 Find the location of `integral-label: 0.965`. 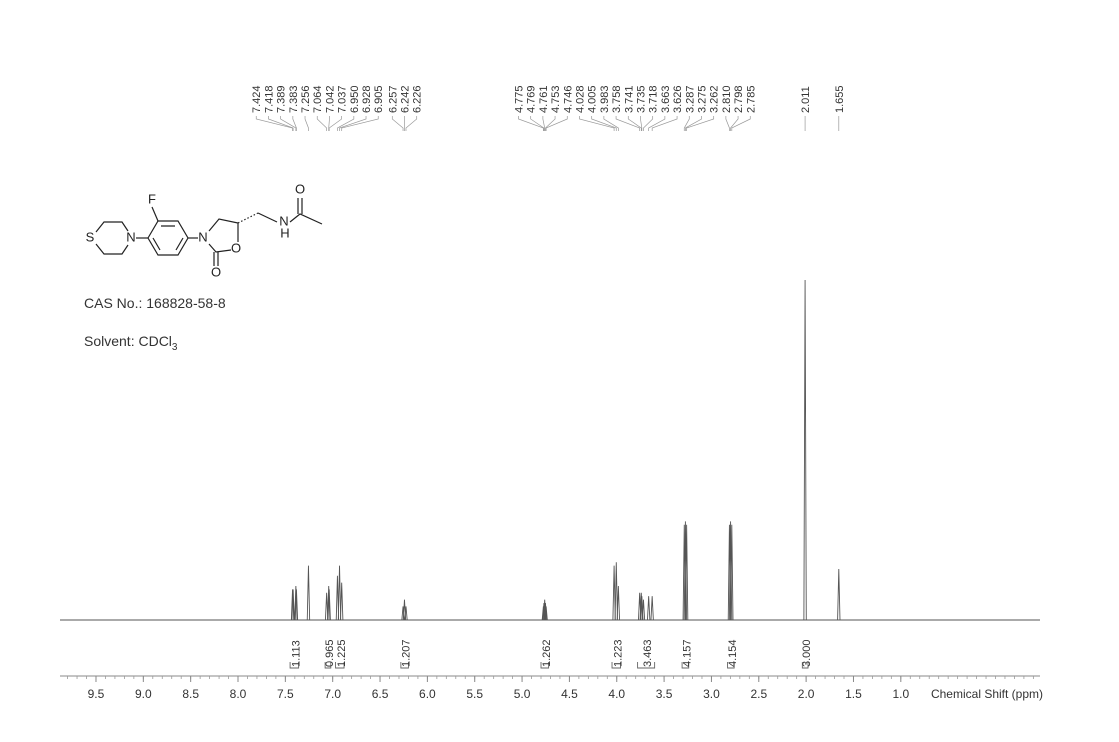

integral-label: 0.965 is located at coordinates (330, 653).